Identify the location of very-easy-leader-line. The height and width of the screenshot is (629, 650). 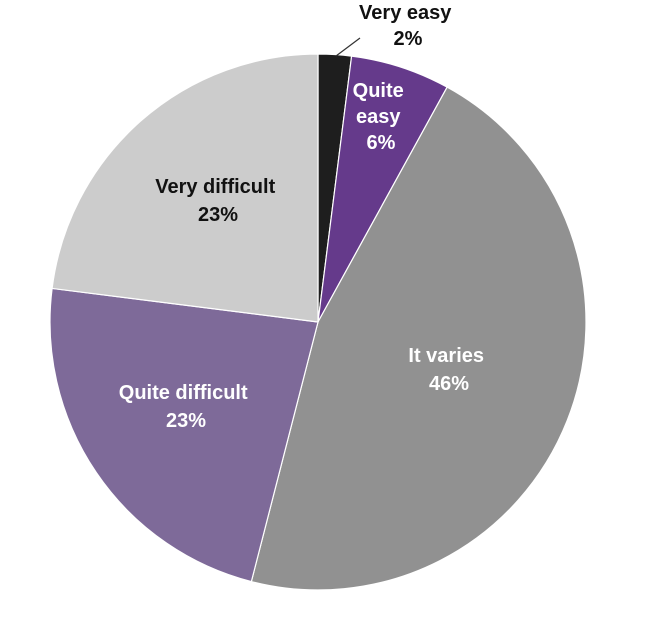
(348, 47).